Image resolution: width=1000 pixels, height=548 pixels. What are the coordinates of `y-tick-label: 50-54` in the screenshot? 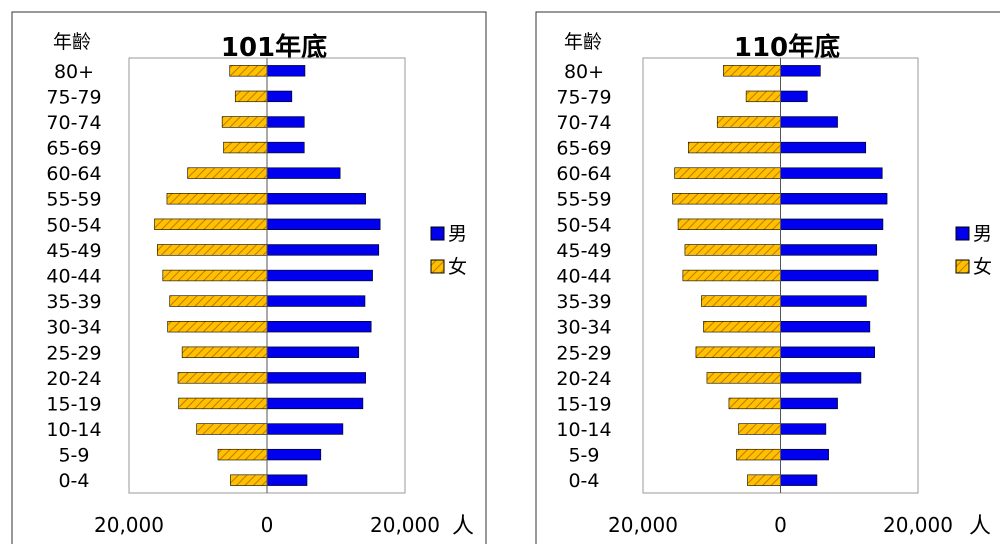 It's located at (73, 225).